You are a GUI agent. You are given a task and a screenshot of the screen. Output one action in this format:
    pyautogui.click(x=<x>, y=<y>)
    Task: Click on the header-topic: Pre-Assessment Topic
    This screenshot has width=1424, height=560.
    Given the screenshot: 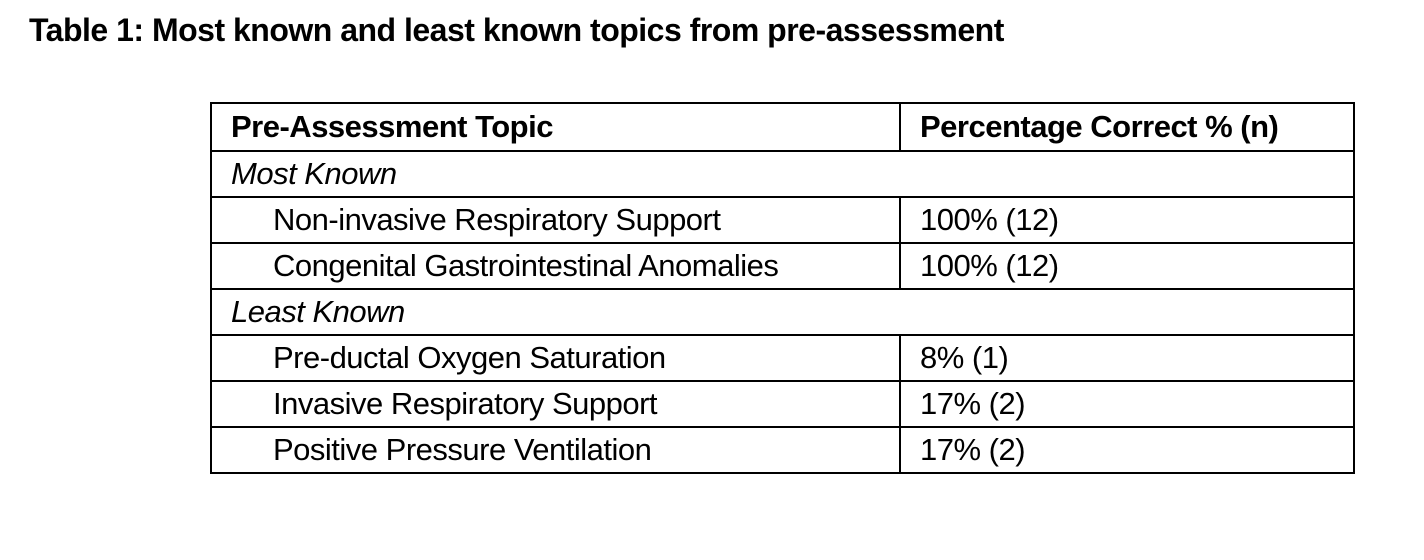 What is the action you would take?
    pyautogui.click(x=555, y=127)
    